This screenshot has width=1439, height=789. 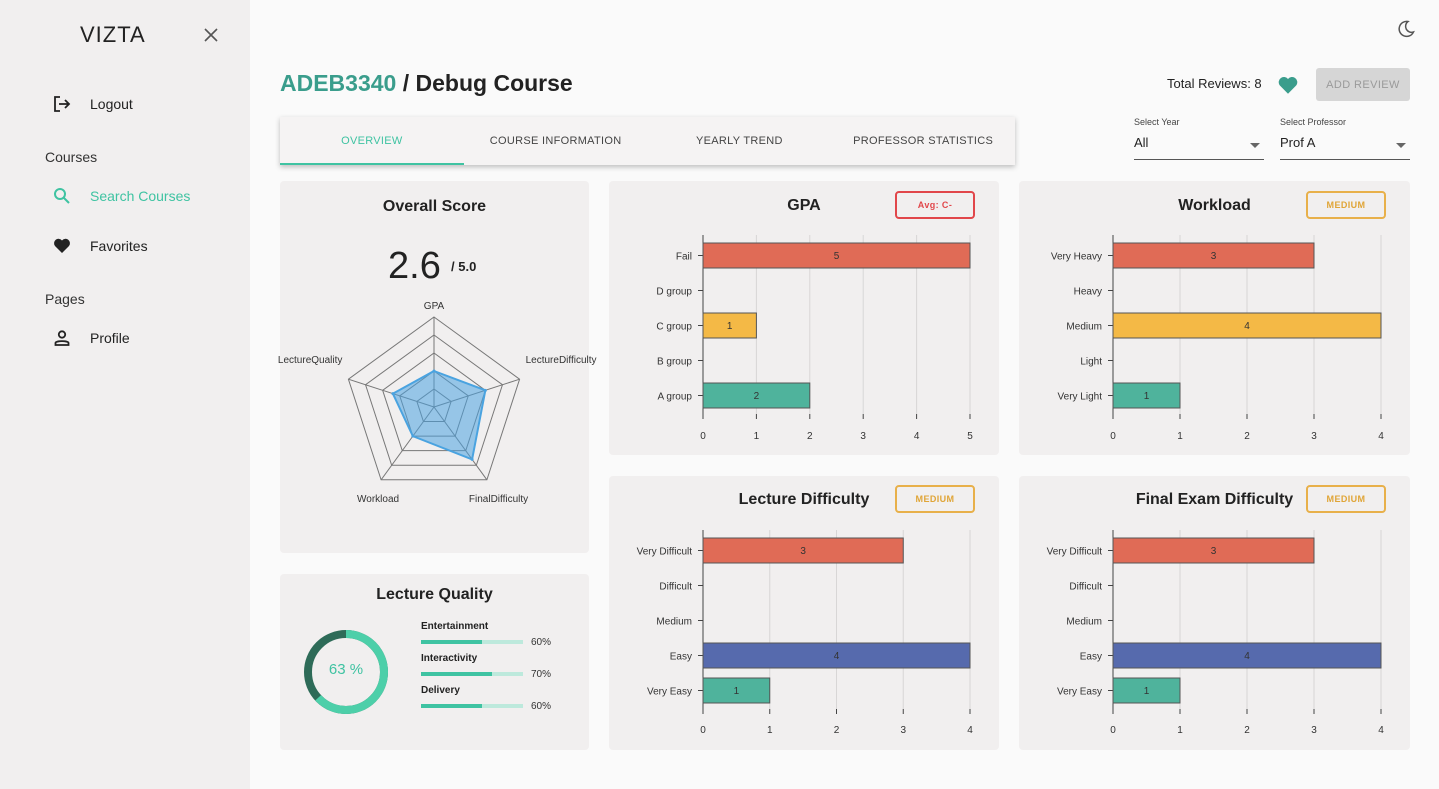 I want to click on interactivity-percent: 70%, so click(x=541, y=674).